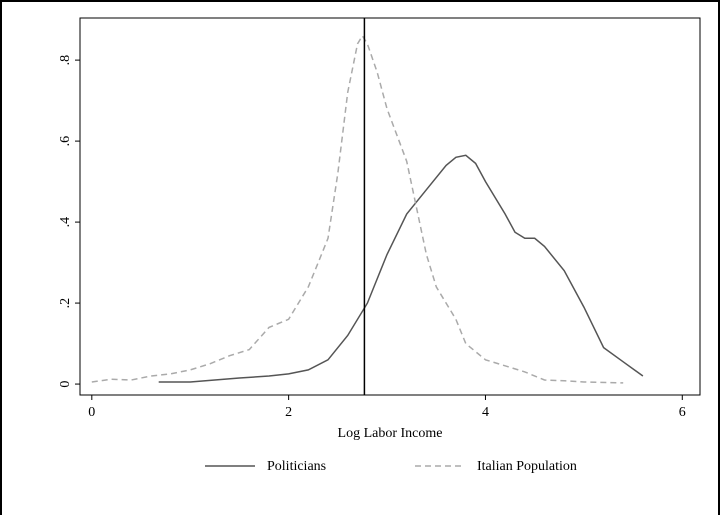 This screenshot has height=515, width=720. I want to click on legend-label: Politicians, so click(296, 466).